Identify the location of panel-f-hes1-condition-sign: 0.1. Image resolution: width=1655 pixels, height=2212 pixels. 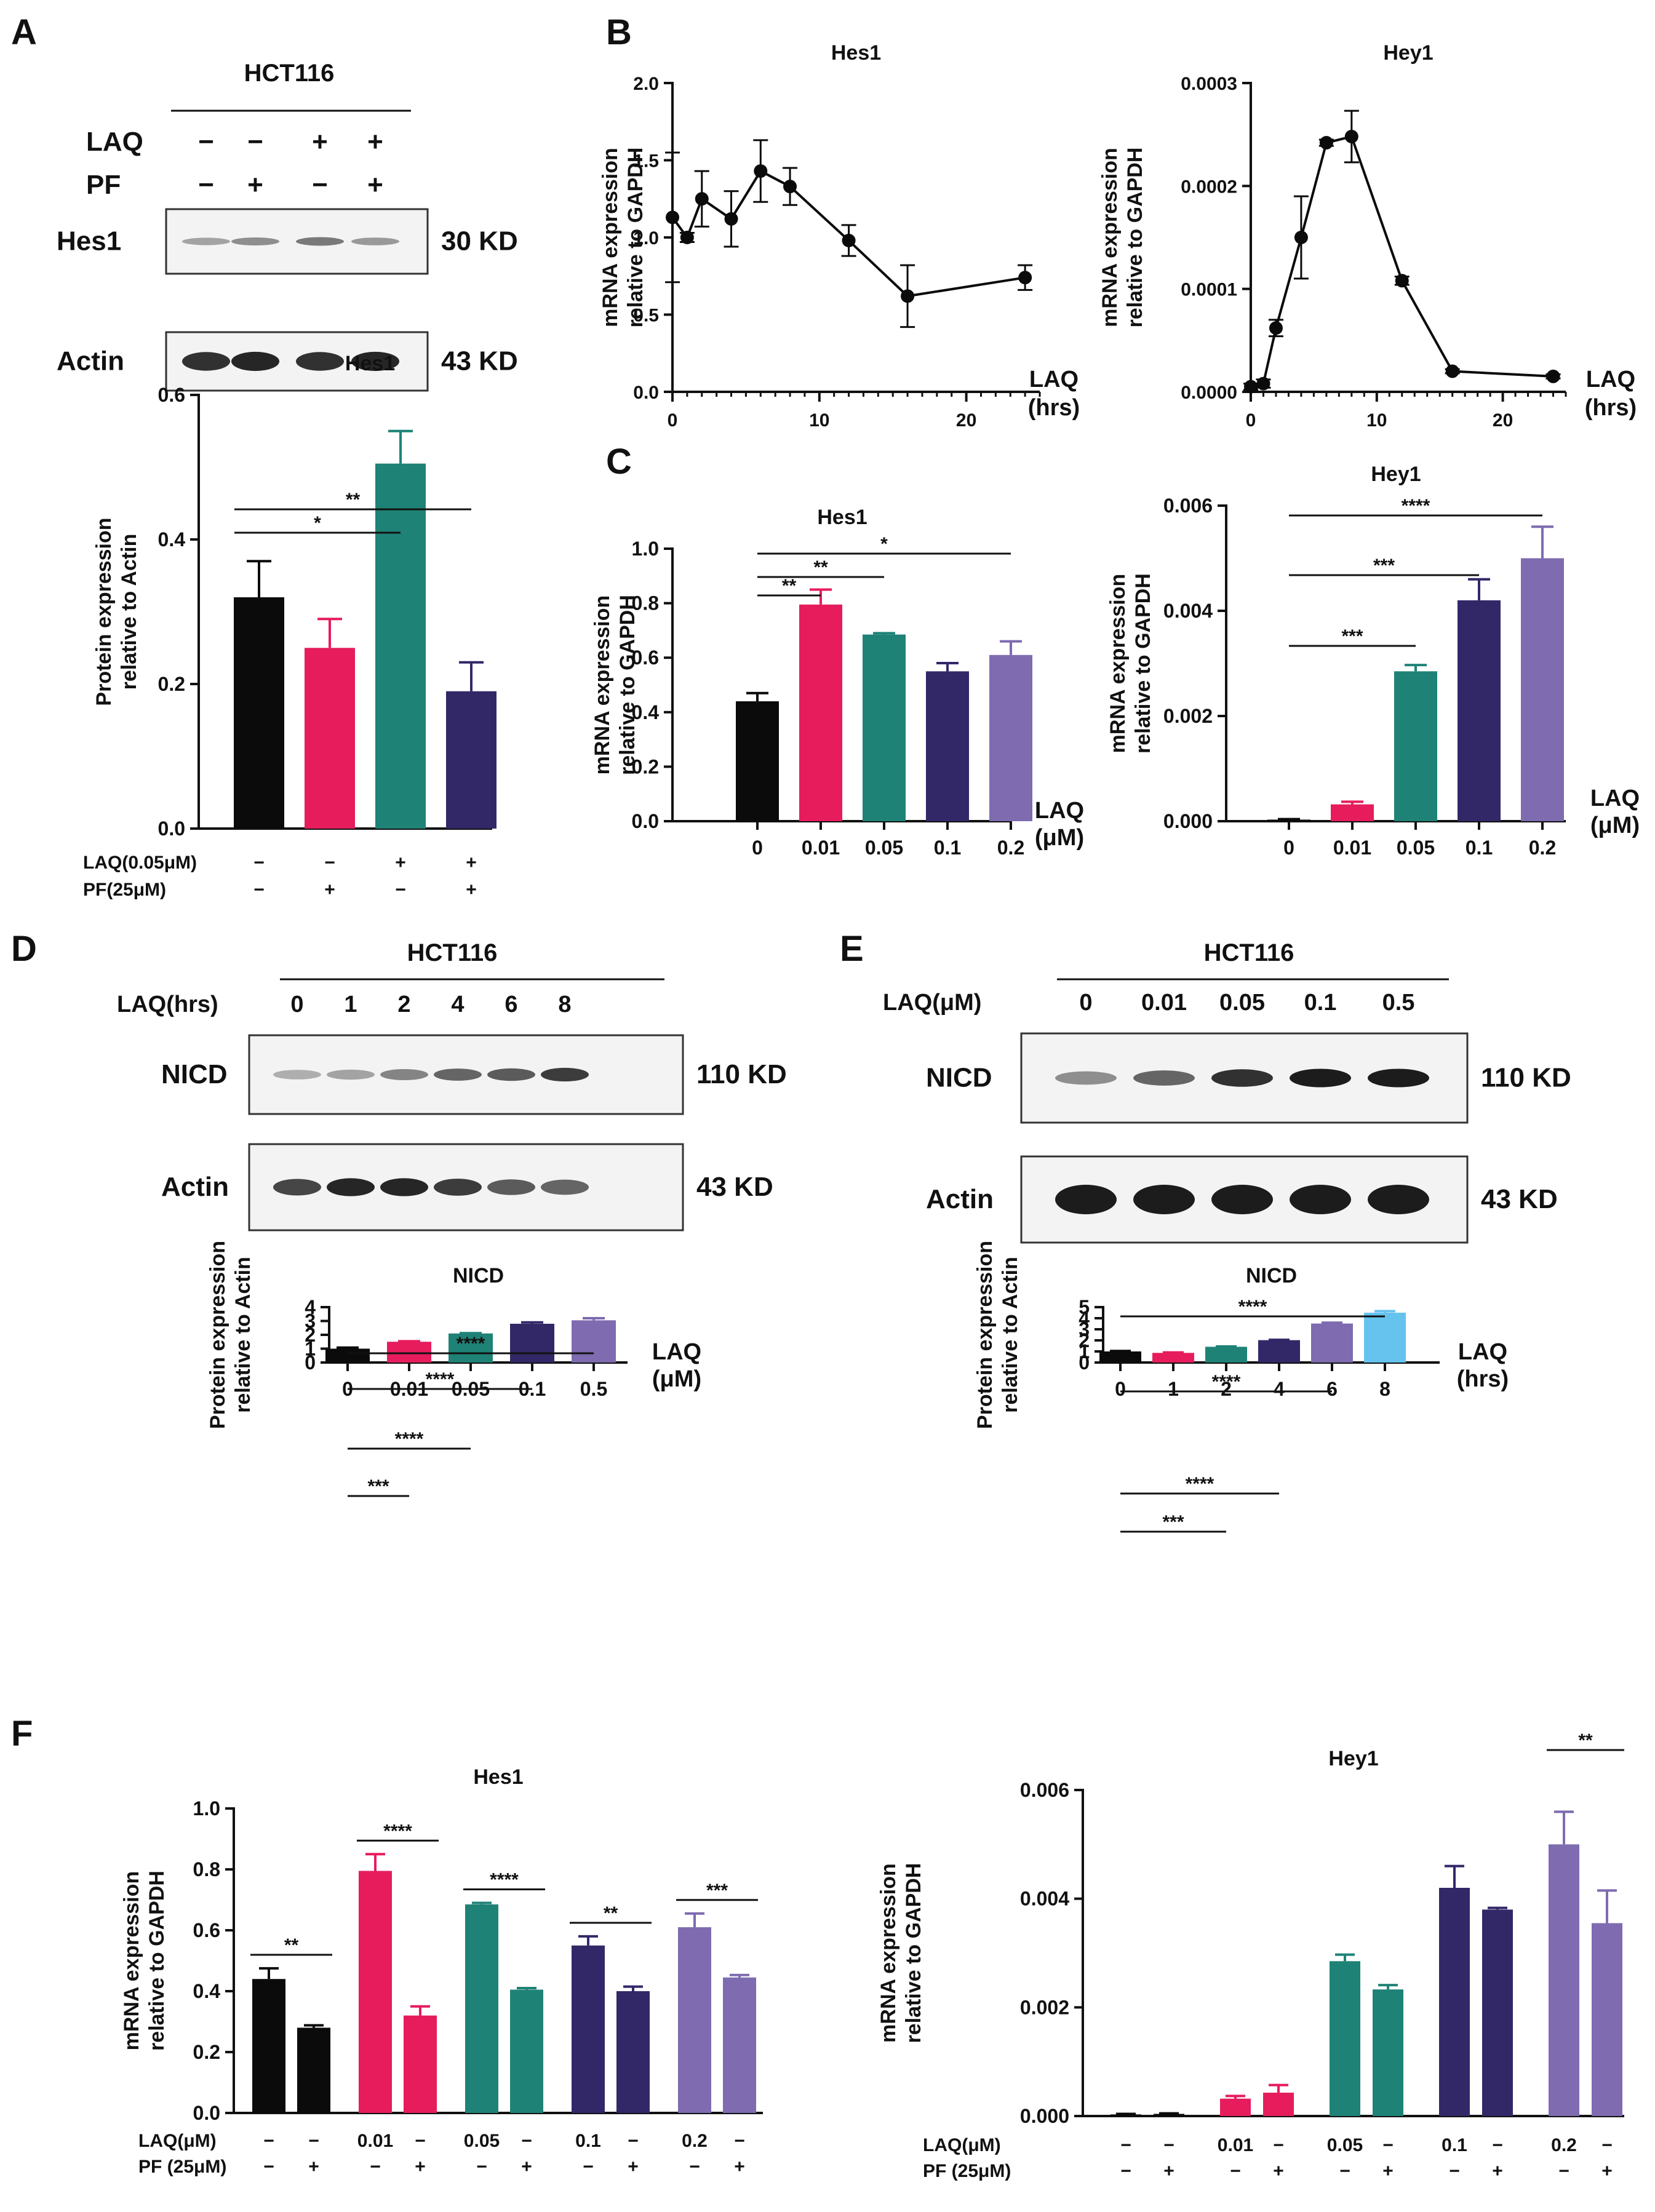
(588, 2141).